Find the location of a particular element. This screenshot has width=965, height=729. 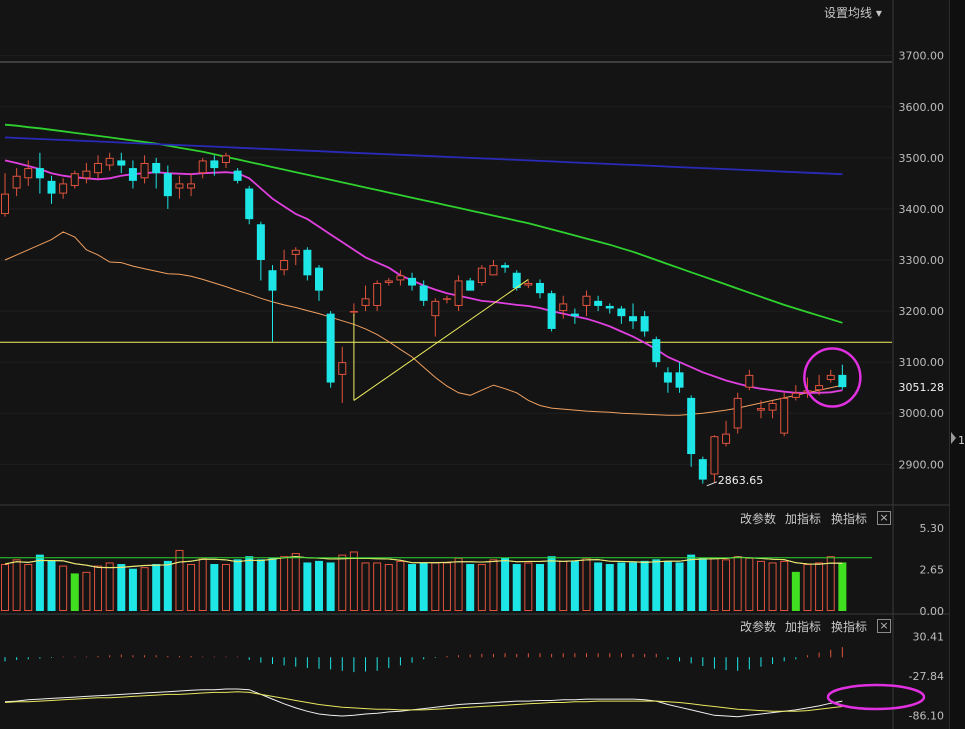

macd-dea-line is located at coordinates (423, 701).